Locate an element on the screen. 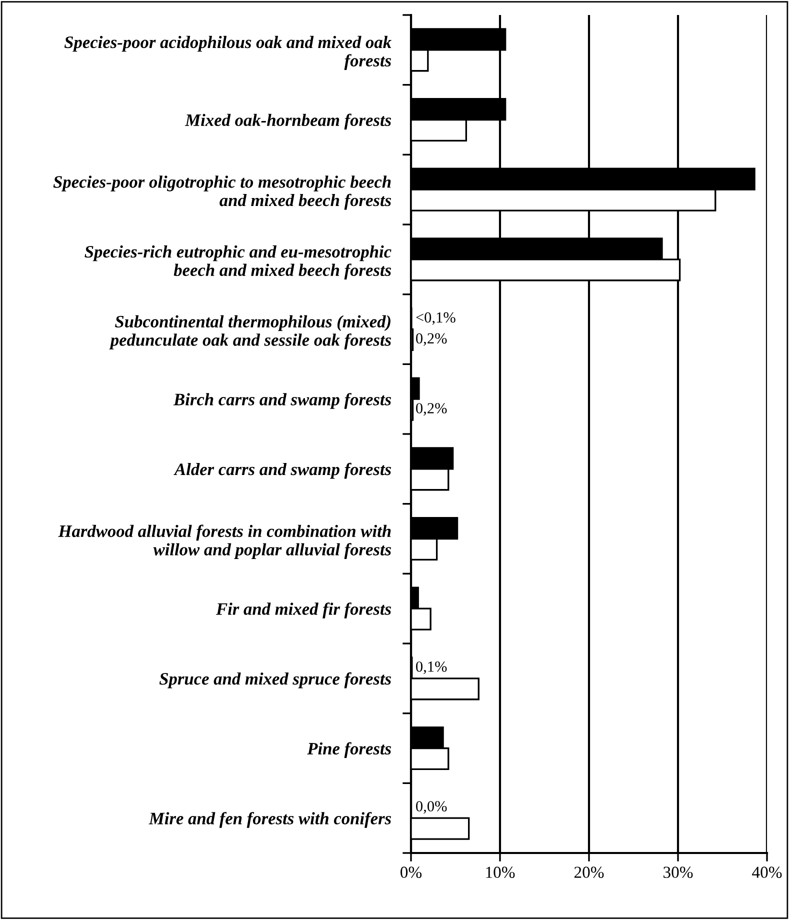 The height and width of the screenshot is (920, 789). y-tick-label: Alder carrs and swamp forests is located at coordinates (283, 470).